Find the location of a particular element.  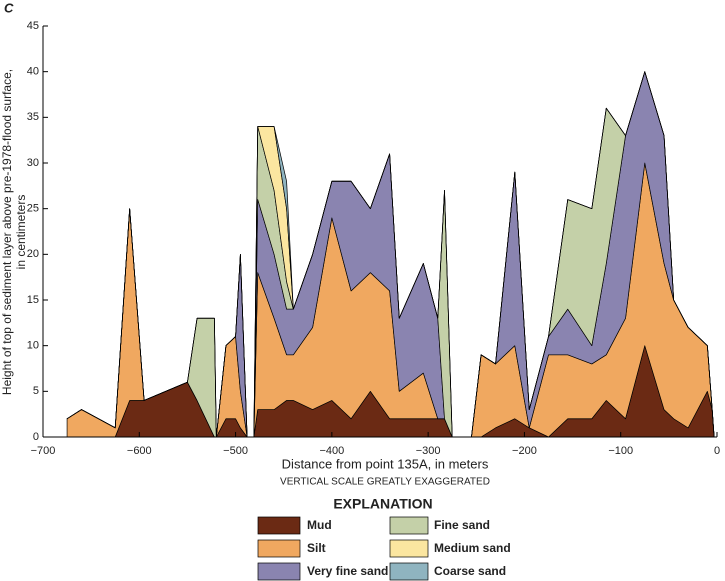

legend-title: EXPLANATION is located at coordinates (382, 504).